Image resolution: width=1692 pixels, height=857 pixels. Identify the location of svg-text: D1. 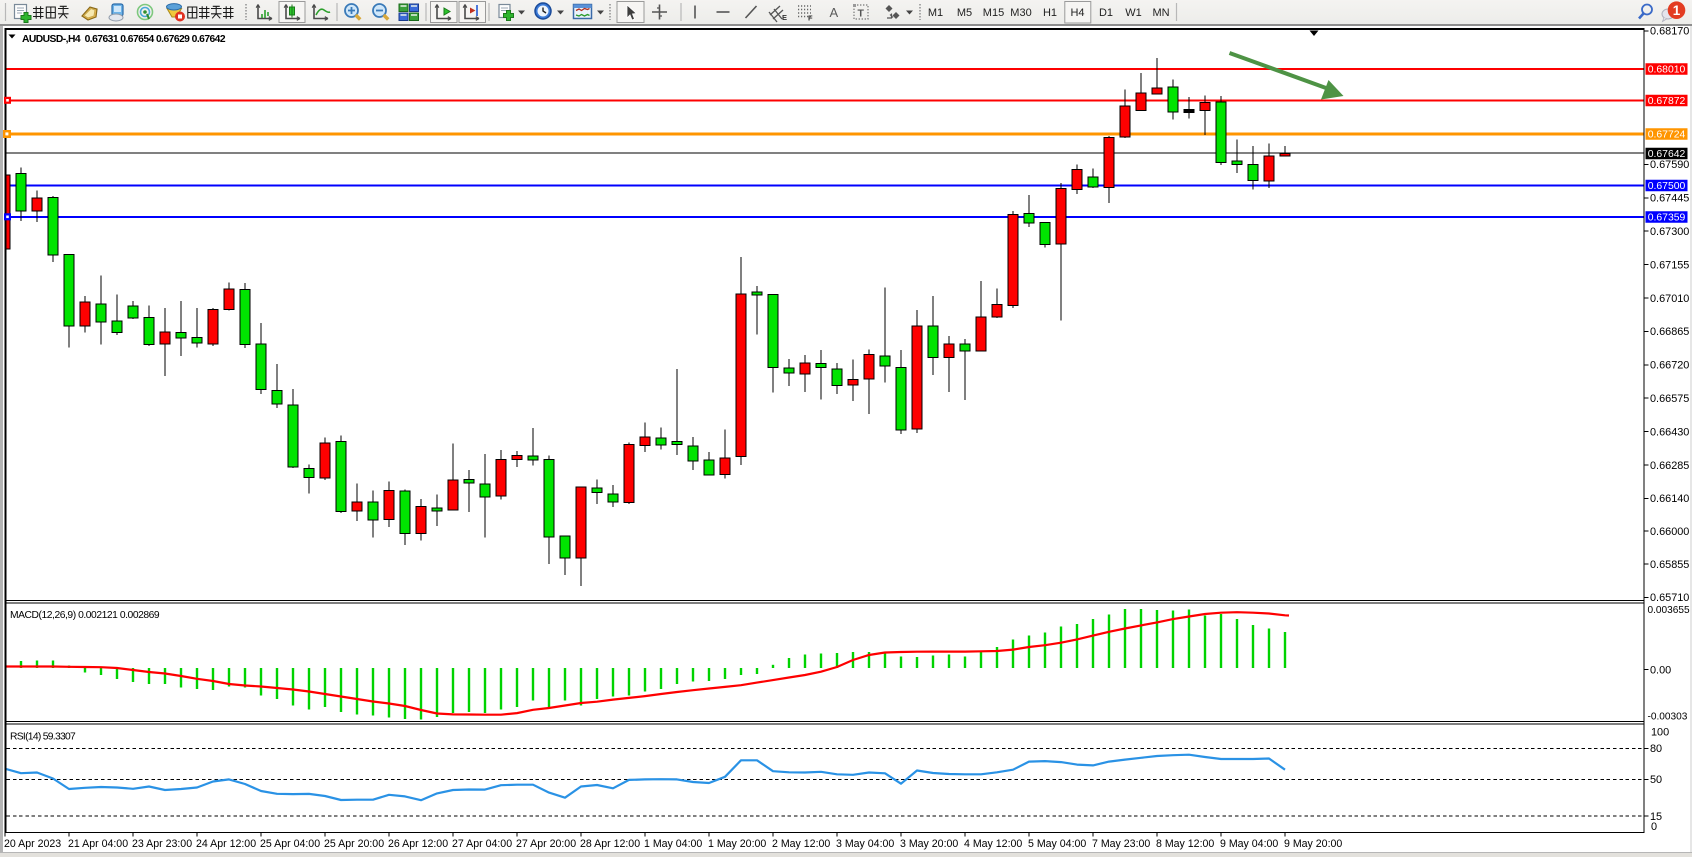
(1106, 13).